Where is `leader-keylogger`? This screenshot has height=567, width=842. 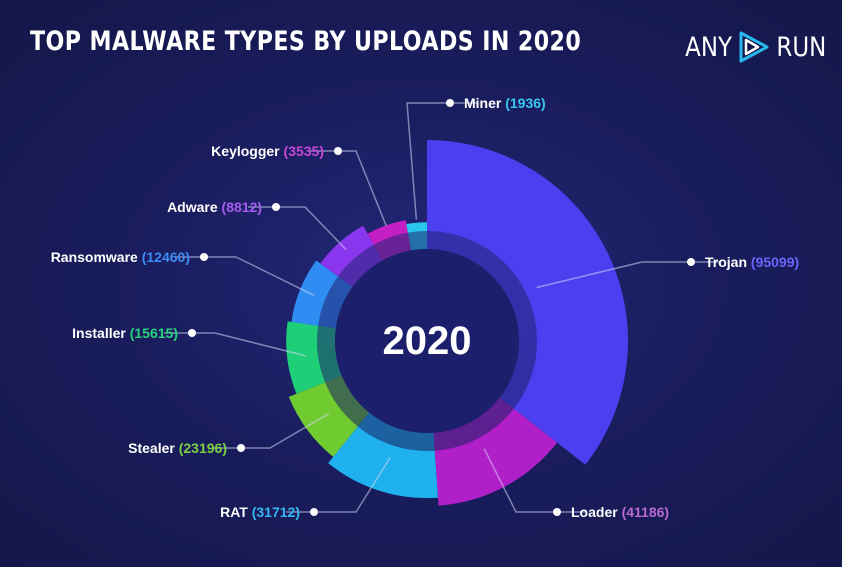 leader-keylogger is located at coordinates (348, 188).